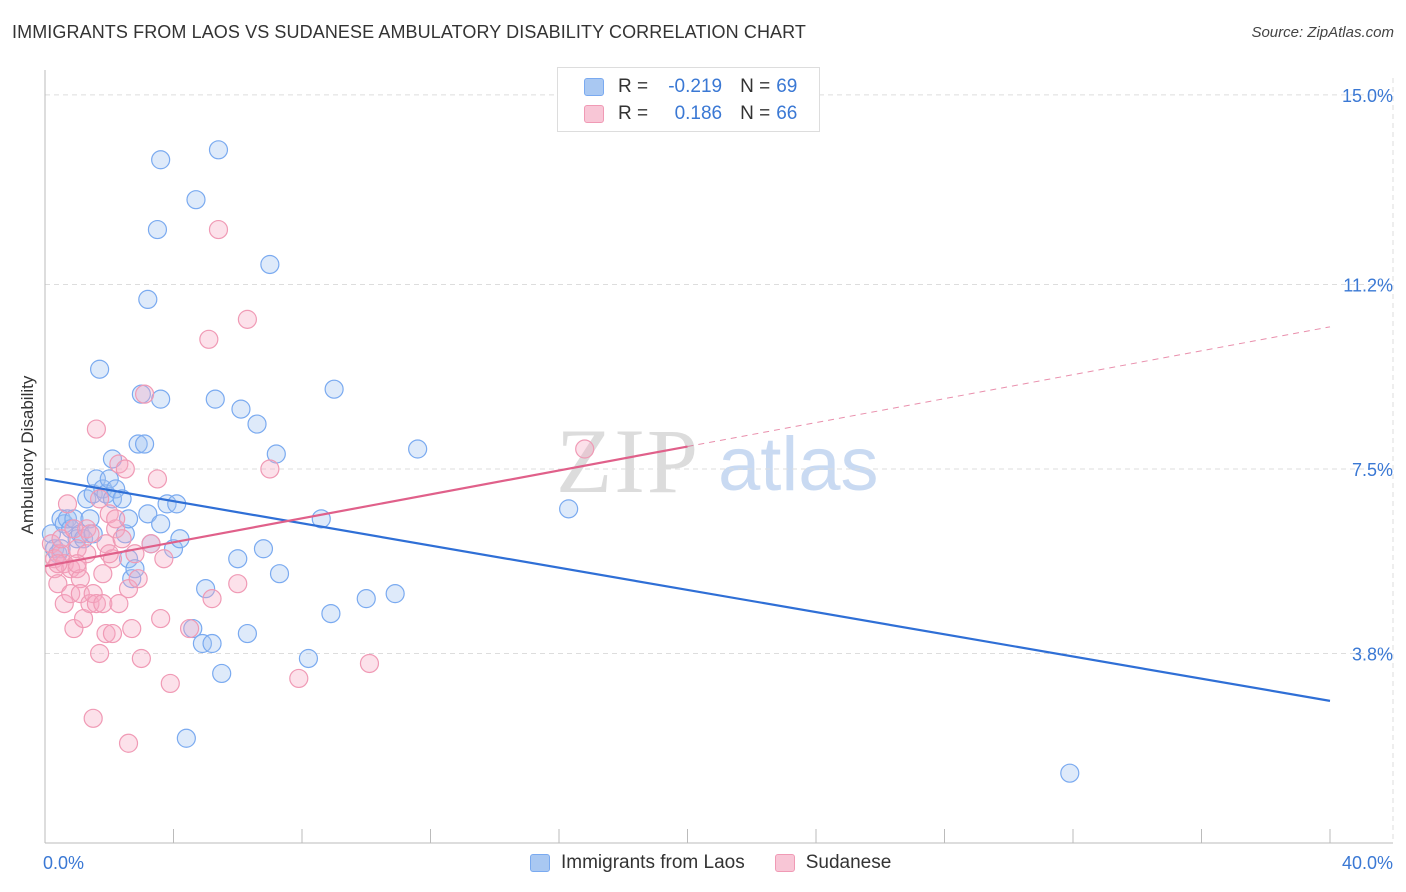 The height and width of the screenshot is (892, 1406). Describe the element at coordinates (698, 113) in the screenshot. I see `legend-r-value: 0.186` at that location.